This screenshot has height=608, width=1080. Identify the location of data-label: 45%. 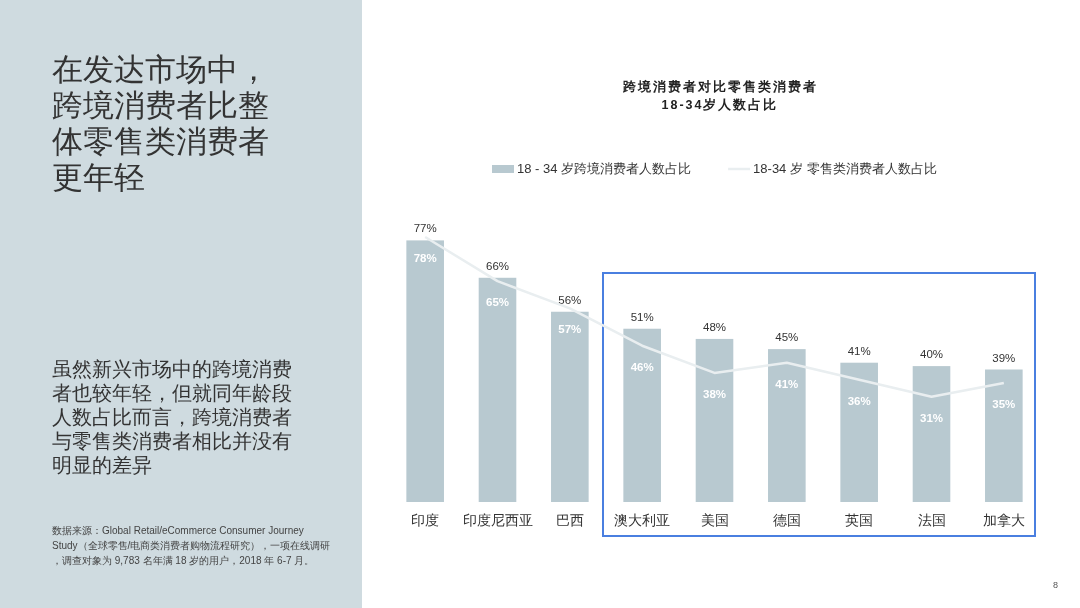
(787, 337).